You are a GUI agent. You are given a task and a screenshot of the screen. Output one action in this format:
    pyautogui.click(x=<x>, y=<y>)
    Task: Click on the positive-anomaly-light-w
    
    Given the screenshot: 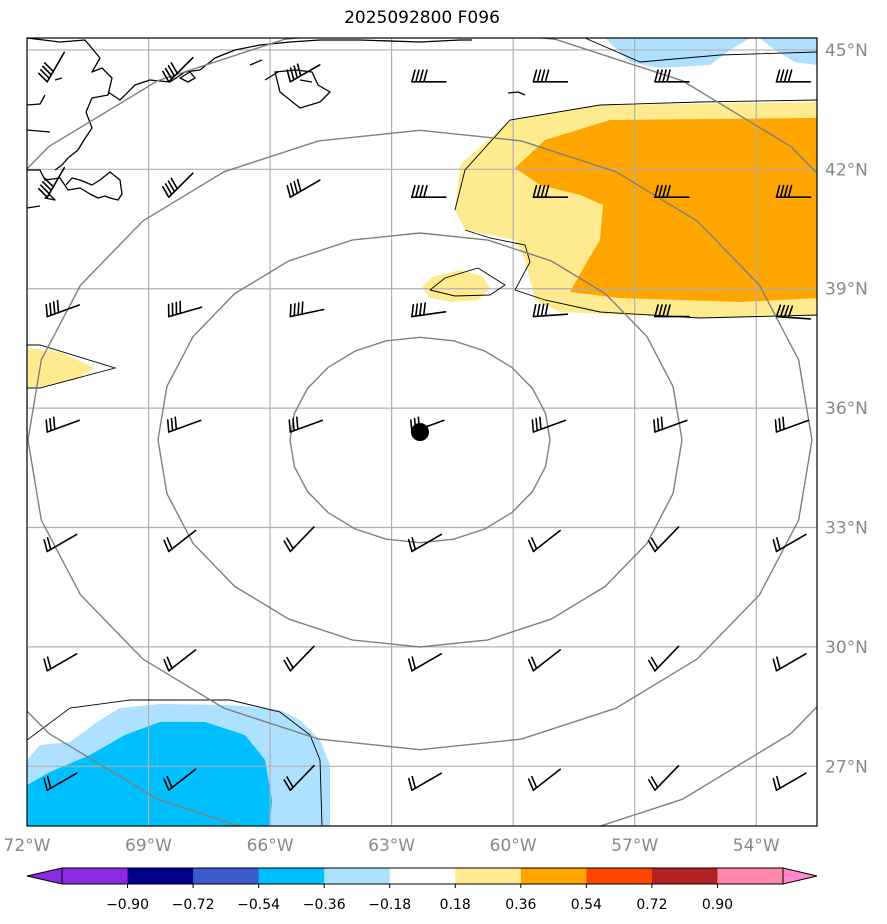 What is the action you would take?
    pyautogui.click(x=61, y=367)
    